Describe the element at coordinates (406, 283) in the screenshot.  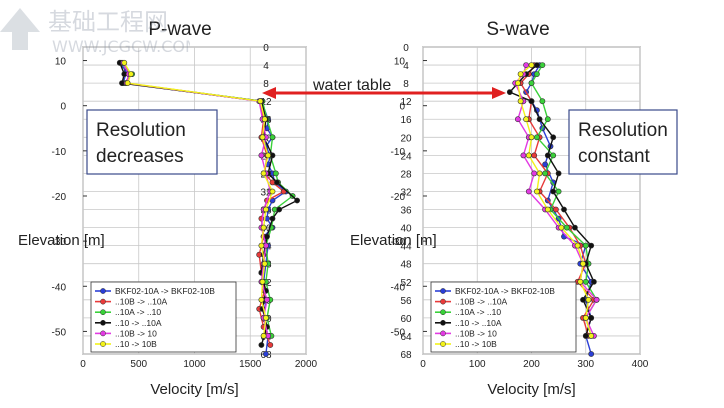
I see `depth-tick-label: 52` at that location.